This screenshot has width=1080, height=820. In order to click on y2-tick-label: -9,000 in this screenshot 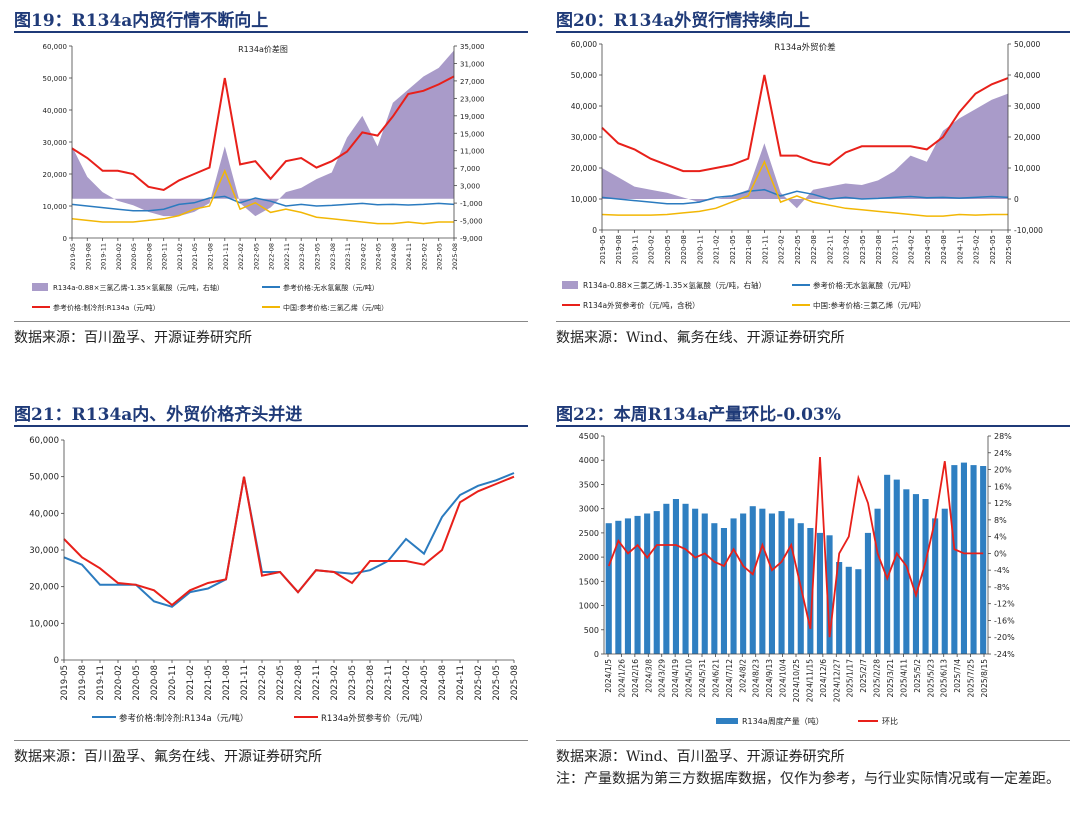, I will do `click(471, 239)`.